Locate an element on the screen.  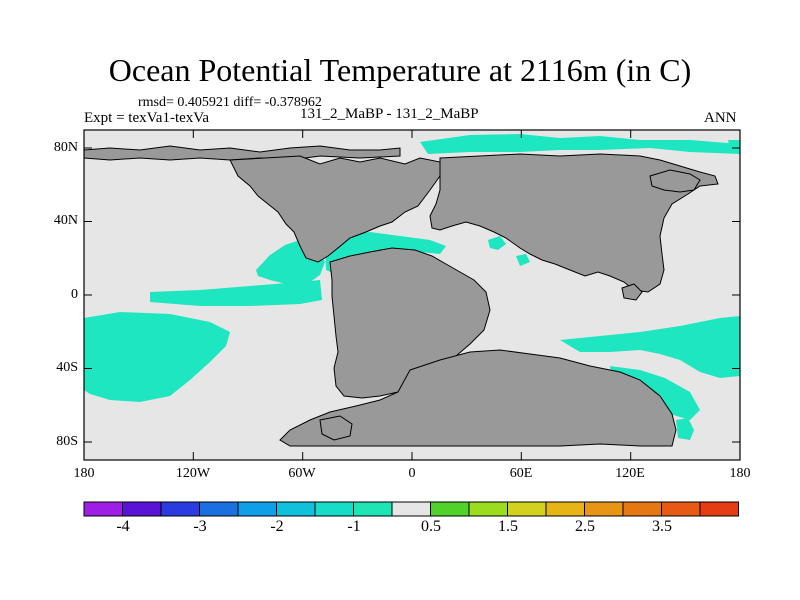
anomaly-arctic is located at coordinates (580, 144).